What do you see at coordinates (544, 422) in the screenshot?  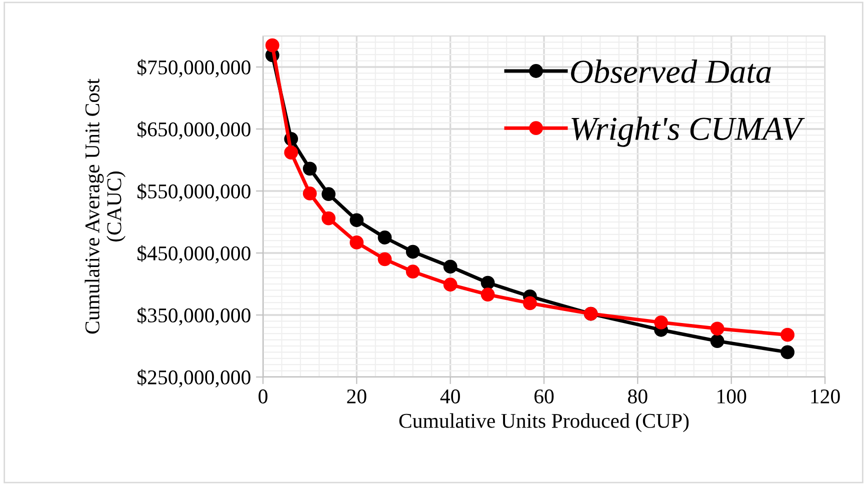 I see `x-axis-title: Cumulative Units Produced (CUP)` at bounding box center [544, 422].